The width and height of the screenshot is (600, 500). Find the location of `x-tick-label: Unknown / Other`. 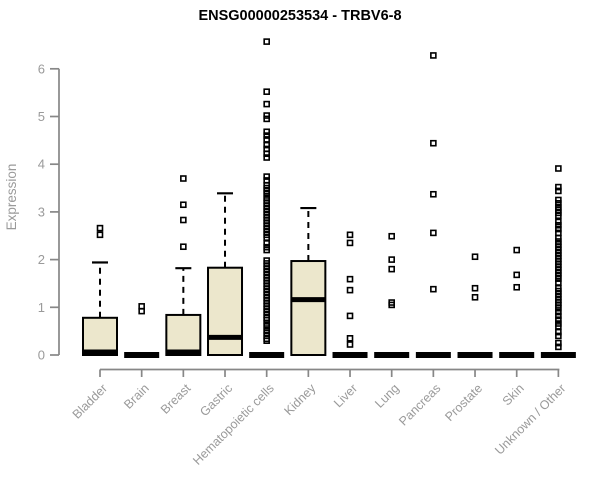

x-tick-label: Unknown / Other is located at coordinates (530, 419).